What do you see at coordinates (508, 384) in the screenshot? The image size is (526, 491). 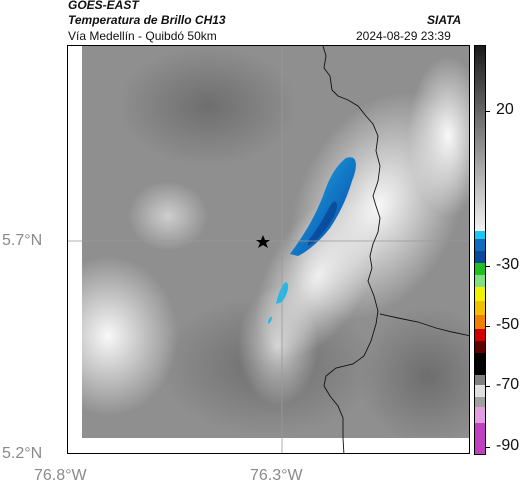 I see `colorbar-tick-minus70: -70` at bounding box center [508, 384].